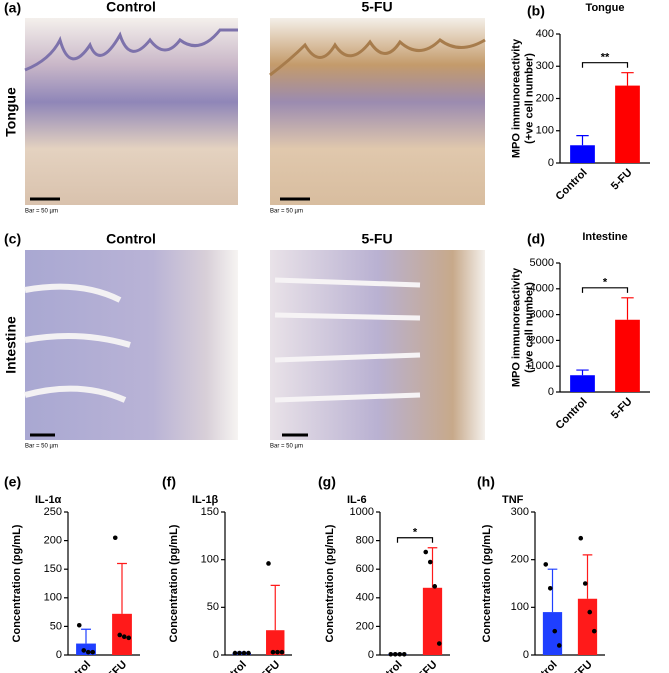 This screenshot has height=673, width=669. Describe the element at coordinates (542, 340) in the screenshot. I see `y-tick-label: 2000` at that location.